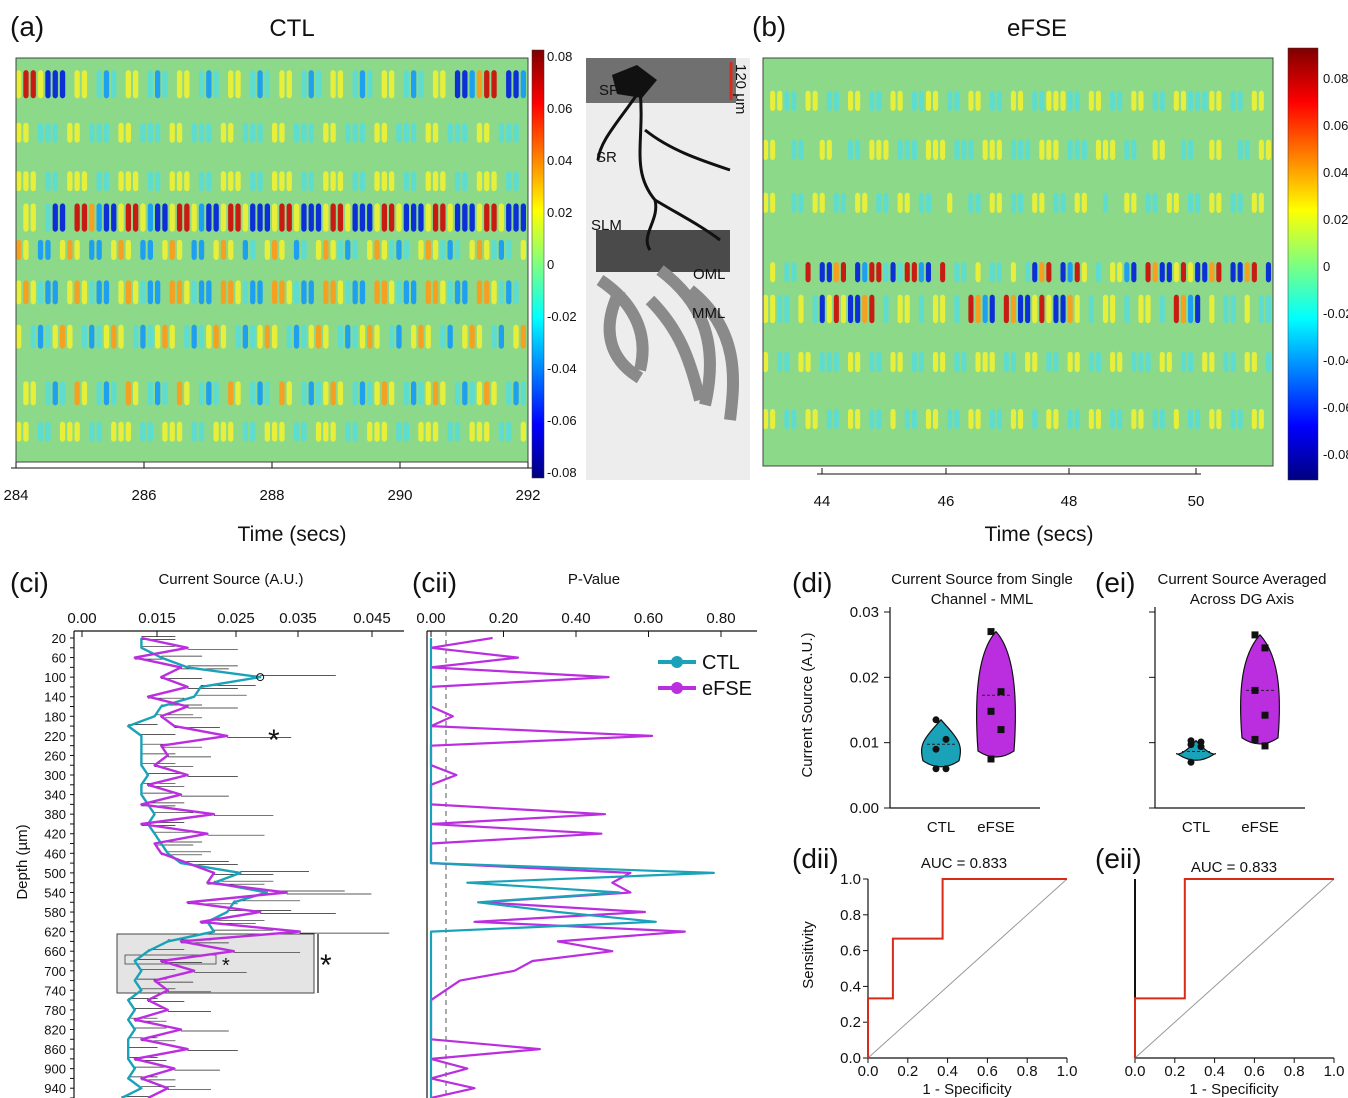 This screenshot has height=1098, width=1348. What do you see at coordinates (562, 420) in the screenshot?
I see `colorbar-a-tick-label: -0.06` at bounding box center [562, 420].